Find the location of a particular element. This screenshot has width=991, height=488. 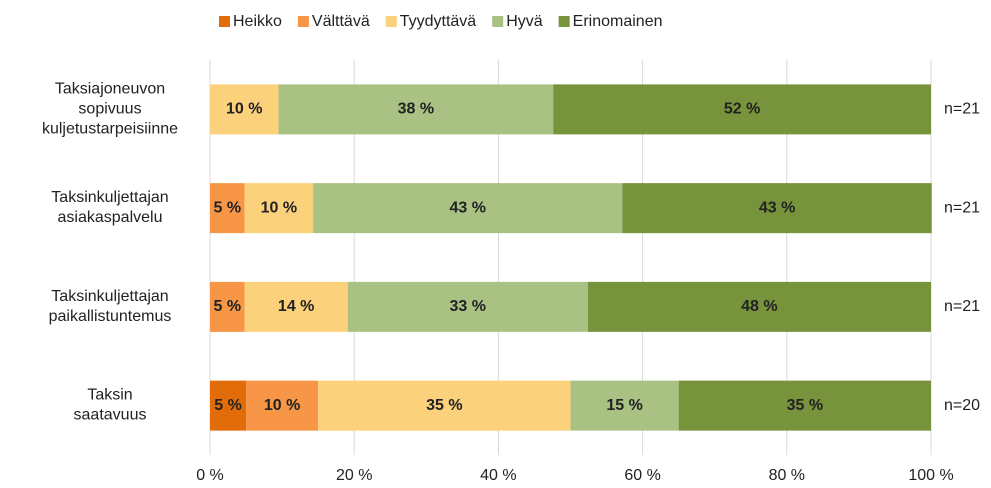

x-tick-label: 20 % is located at coordinates (354, 475).